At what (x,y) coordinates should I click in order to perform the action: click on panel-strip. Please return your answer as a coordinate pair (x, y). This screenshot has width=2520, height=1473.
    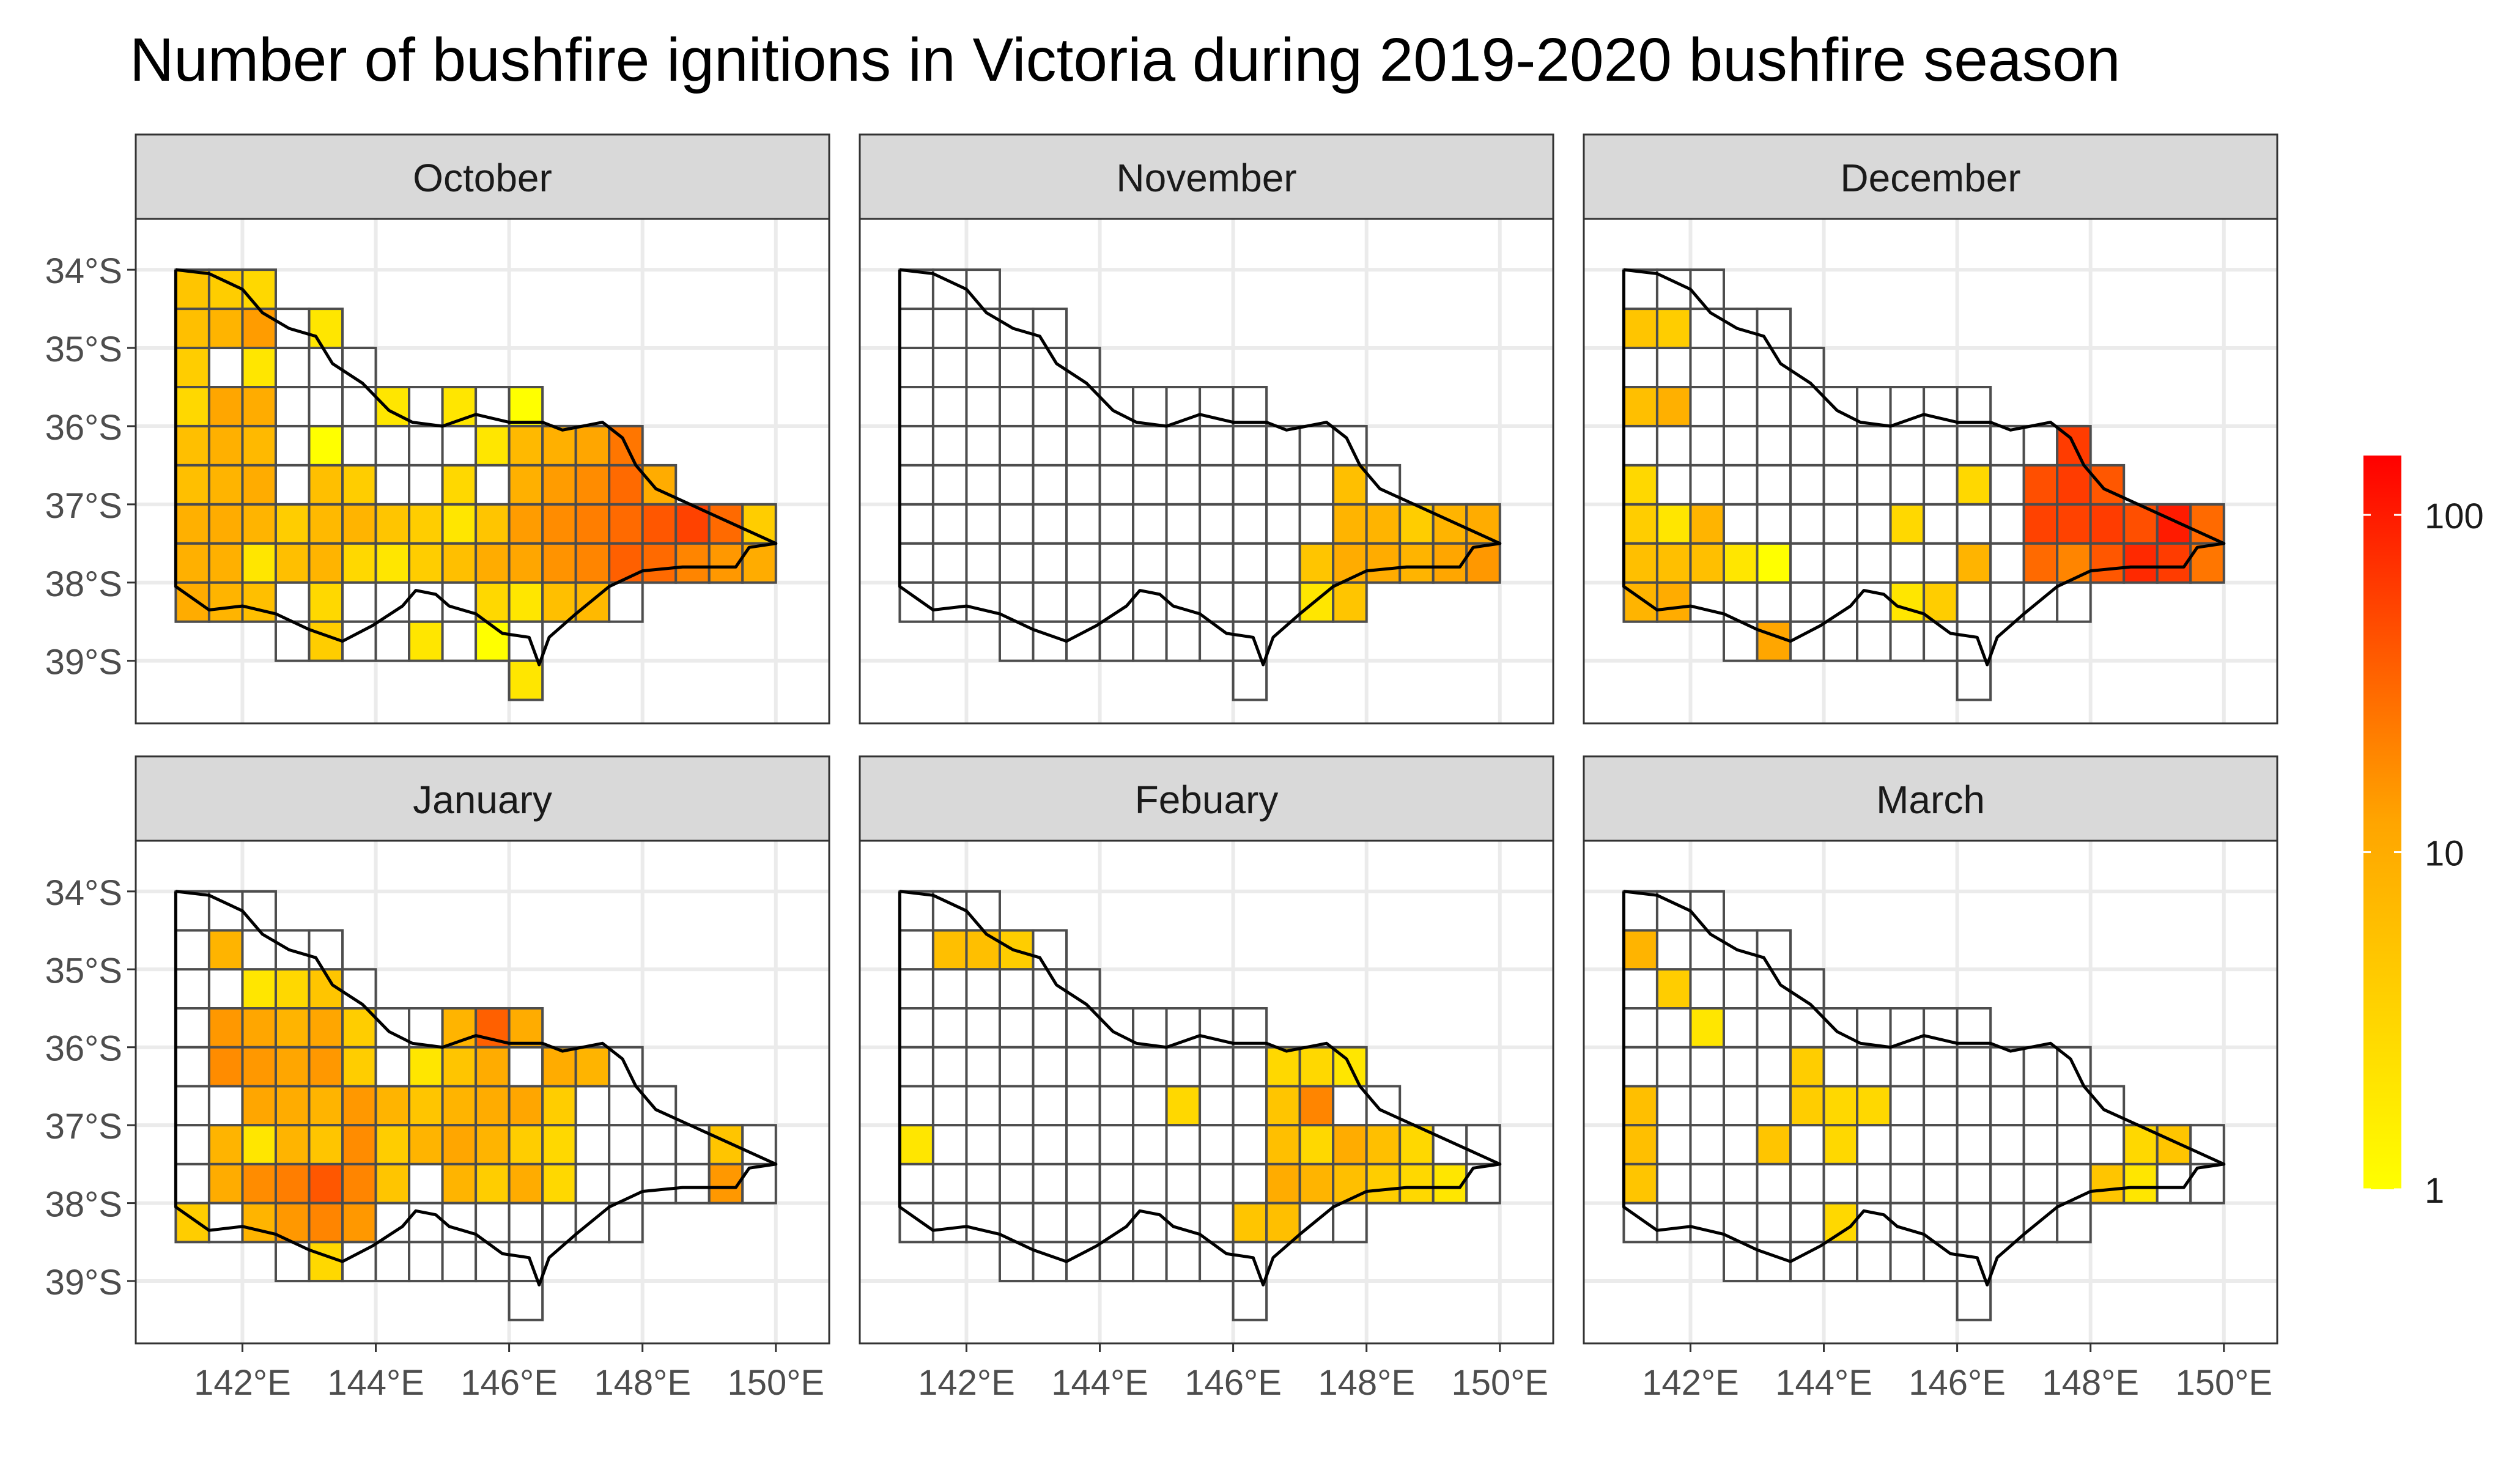
    Looking at the image, I should click on (482, 798).